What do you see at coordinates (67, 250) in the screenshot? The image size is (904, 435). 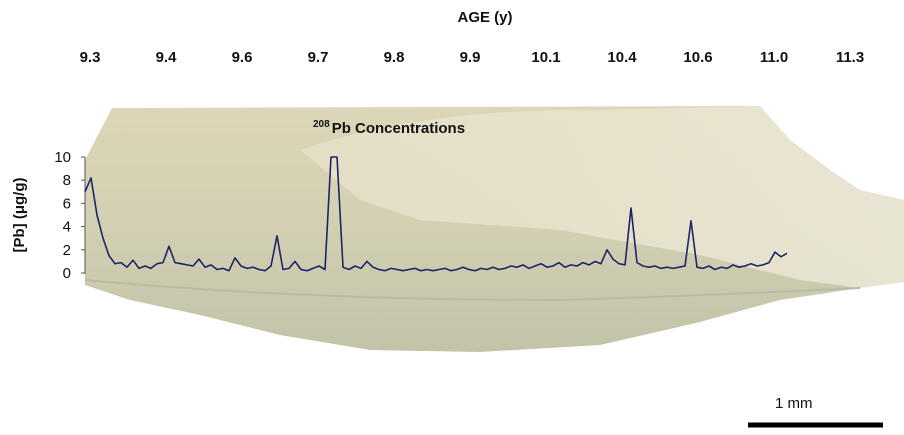 I see `y-tick-label: 2` at bounding box center [67, 250].